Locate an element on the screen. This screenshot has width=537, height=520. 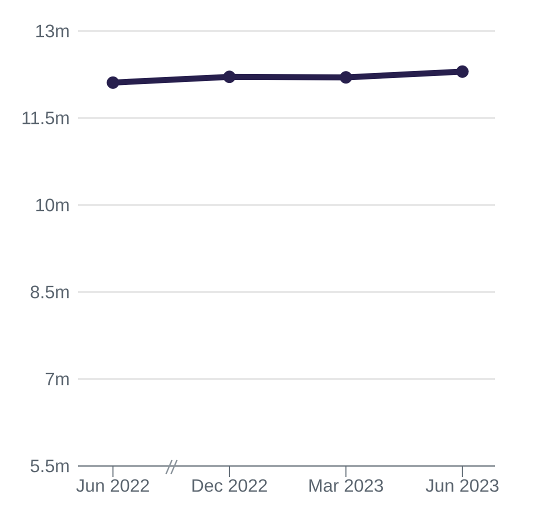
y-tick-label: 11.5m is located at coordinates (45, 118).